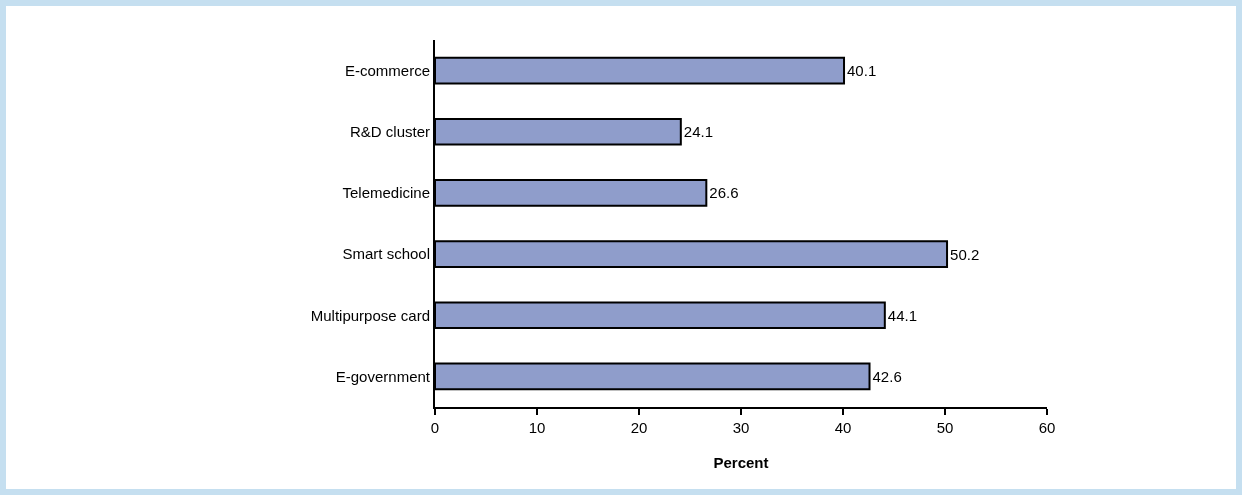  What do you see at coordinates (1047, 427) in the screenshot?
I see `x-tick-label: 60` at bounding box center [1047, 427].